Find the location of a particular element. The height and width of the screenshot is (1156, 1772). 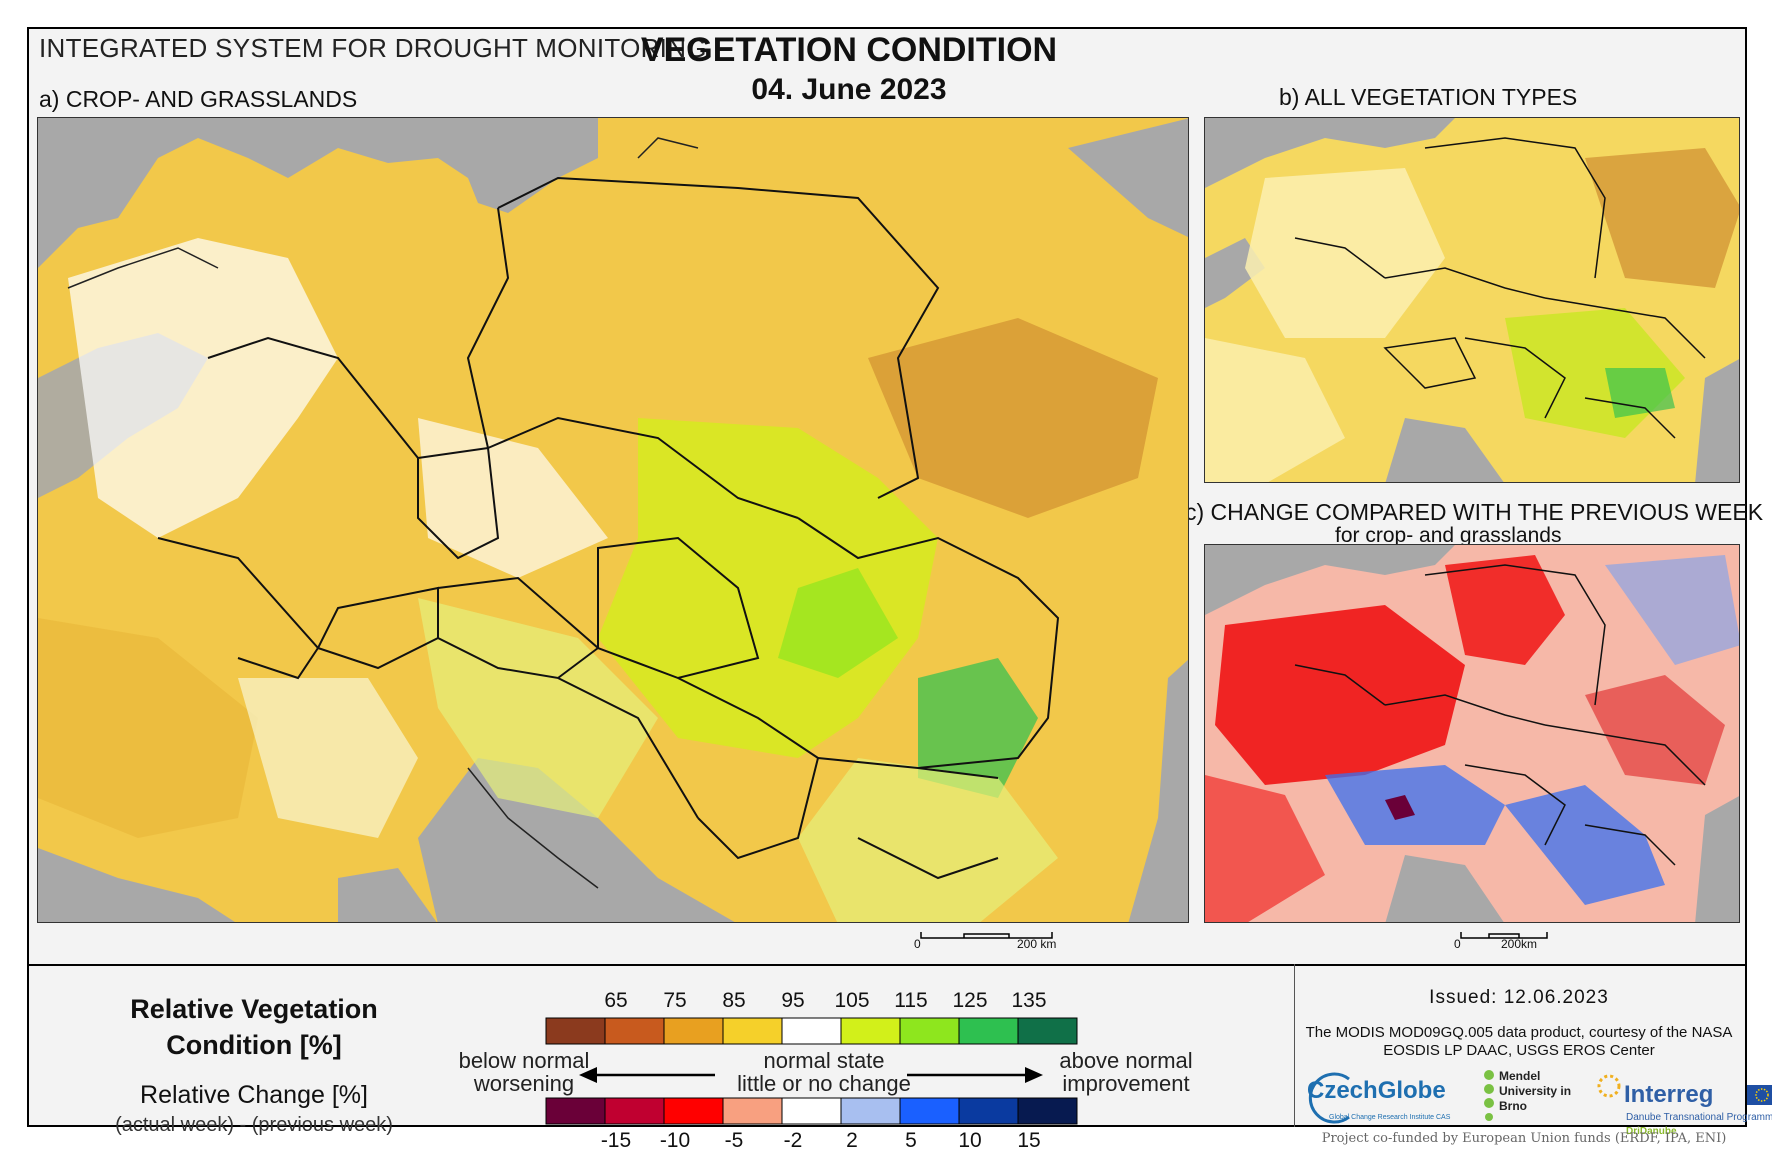

interreg-programme: Danube Transnational Programme is located at coordinates (1699, 1117).